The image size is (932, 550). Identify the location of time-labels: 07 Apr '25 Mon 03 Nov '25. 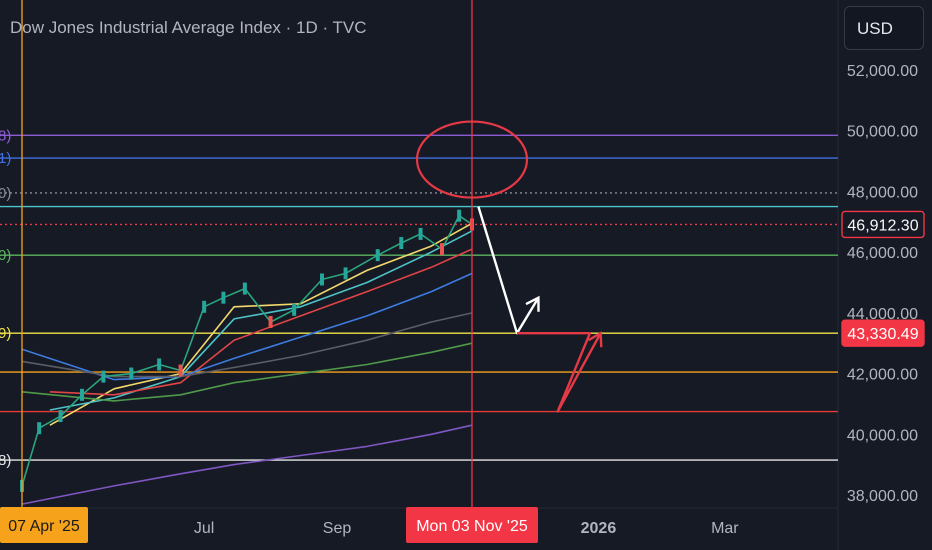
(269, 525).